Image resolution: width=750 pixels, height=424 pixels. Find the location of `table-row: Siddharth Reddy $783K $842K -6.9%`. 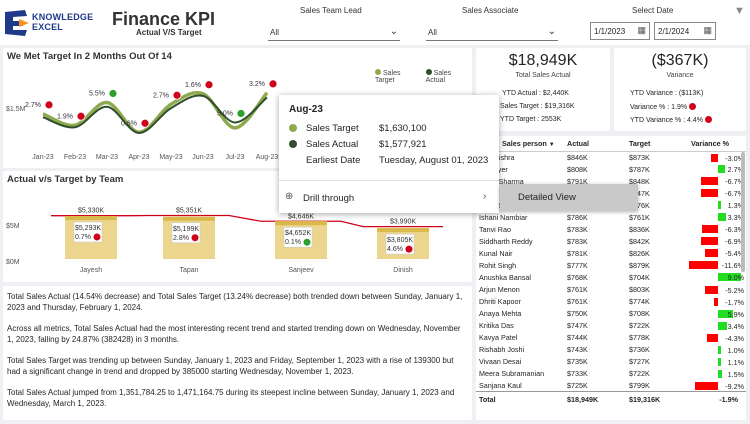

table-row: Siddharth Reddy $783K $842K -6.9% is located at coordinates (611, 241).